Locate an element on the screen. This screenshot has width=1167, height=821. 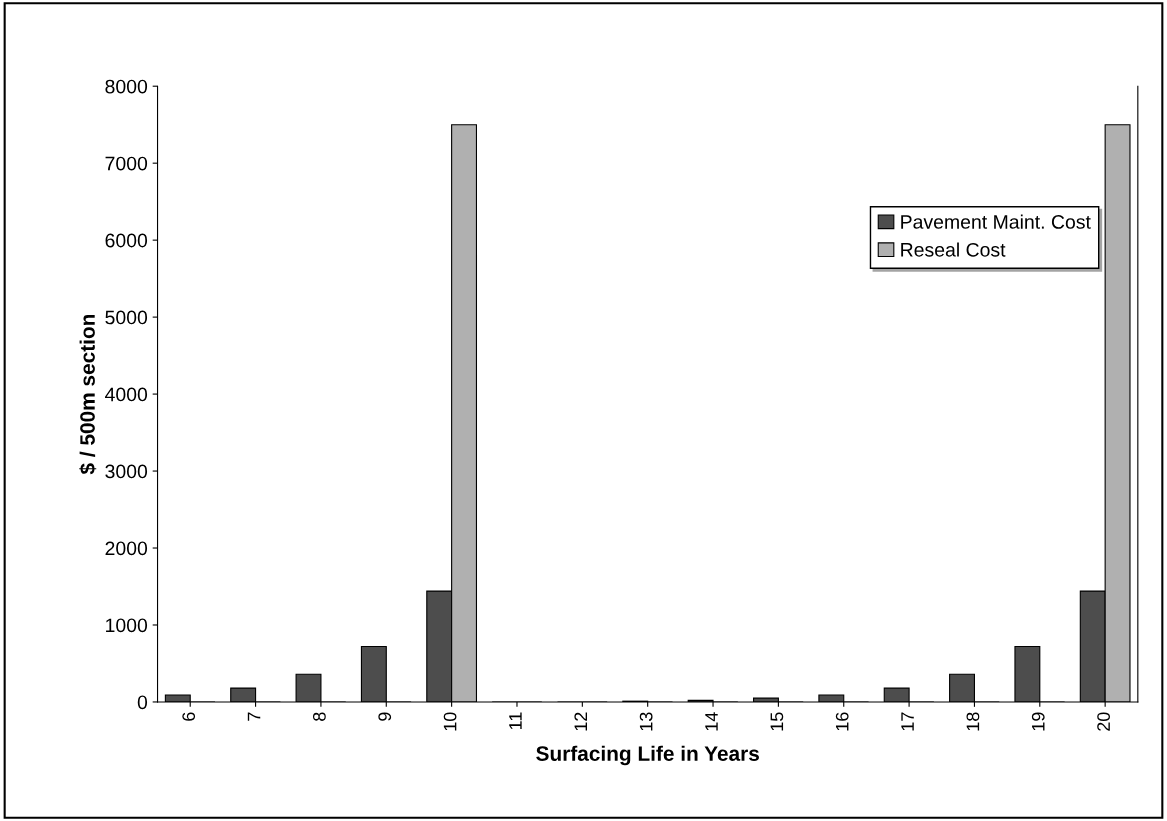
x-axis-title: Surfacing Life in Years is located at coordinates (647, 755).